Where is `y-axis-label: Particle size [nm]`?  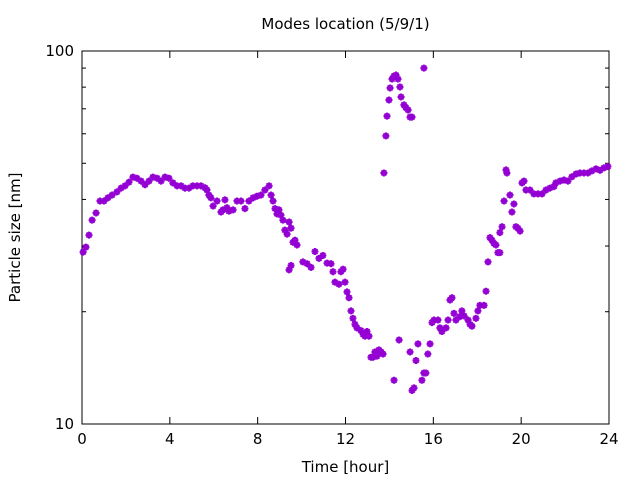 y-axis-label: Particle size [nm] is located at coordinates (15, 238).